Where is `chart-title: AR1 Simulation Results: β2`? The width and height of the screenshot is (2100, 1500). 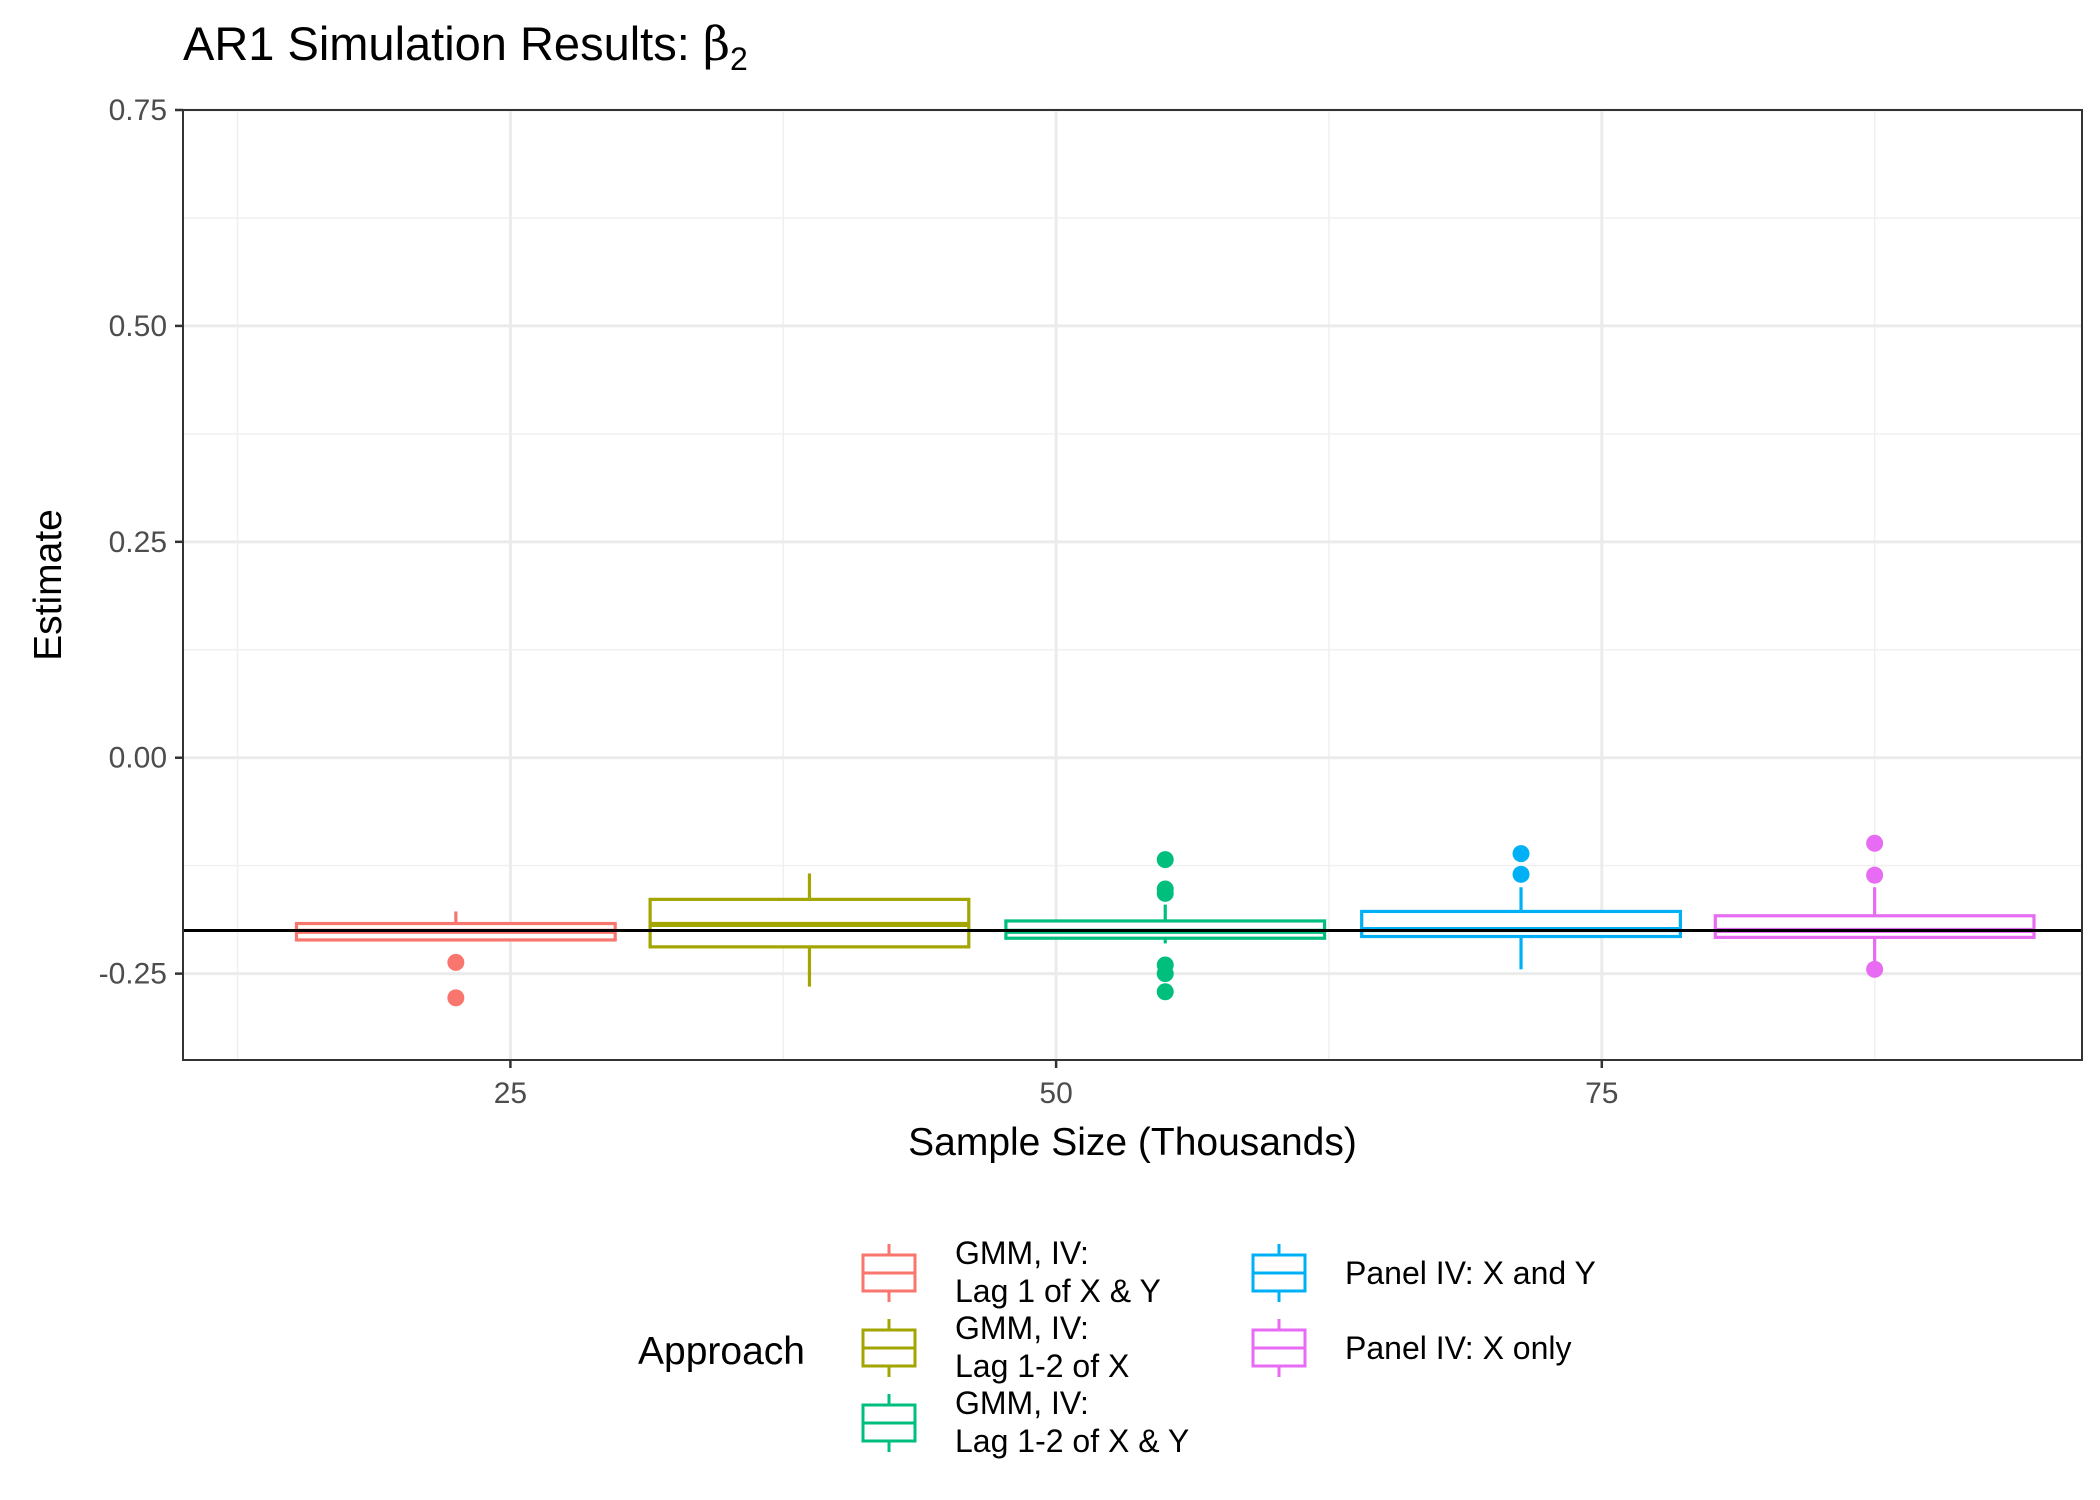
chart-title: AR1 Simulation Results: β2 is located at coordinates (465, 47).